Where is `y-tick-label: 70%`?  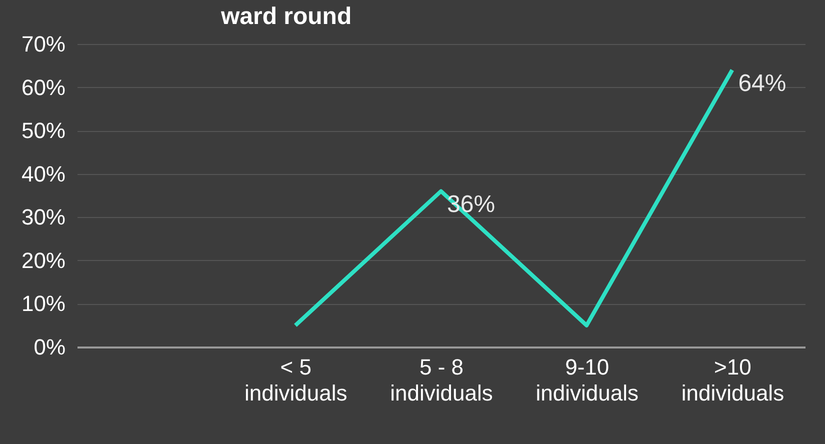
y-tick-label: 70% is located at coordinates (43, 44).